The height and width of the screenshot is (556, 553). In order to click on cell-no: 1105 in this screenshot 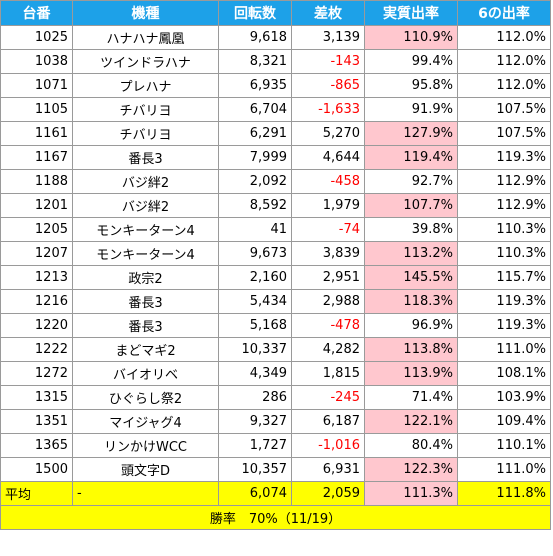, I will do `click(36, 109)`.